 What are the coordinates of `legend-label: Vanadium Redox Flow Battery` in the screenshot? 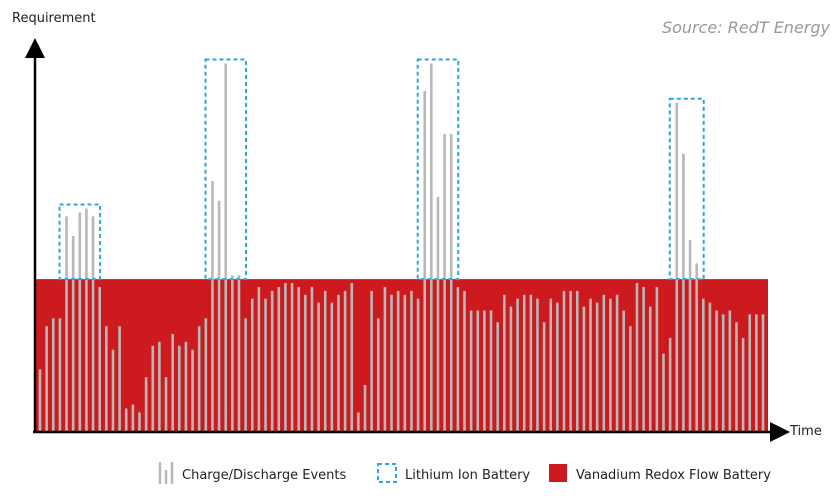 It's located at (673, 475).